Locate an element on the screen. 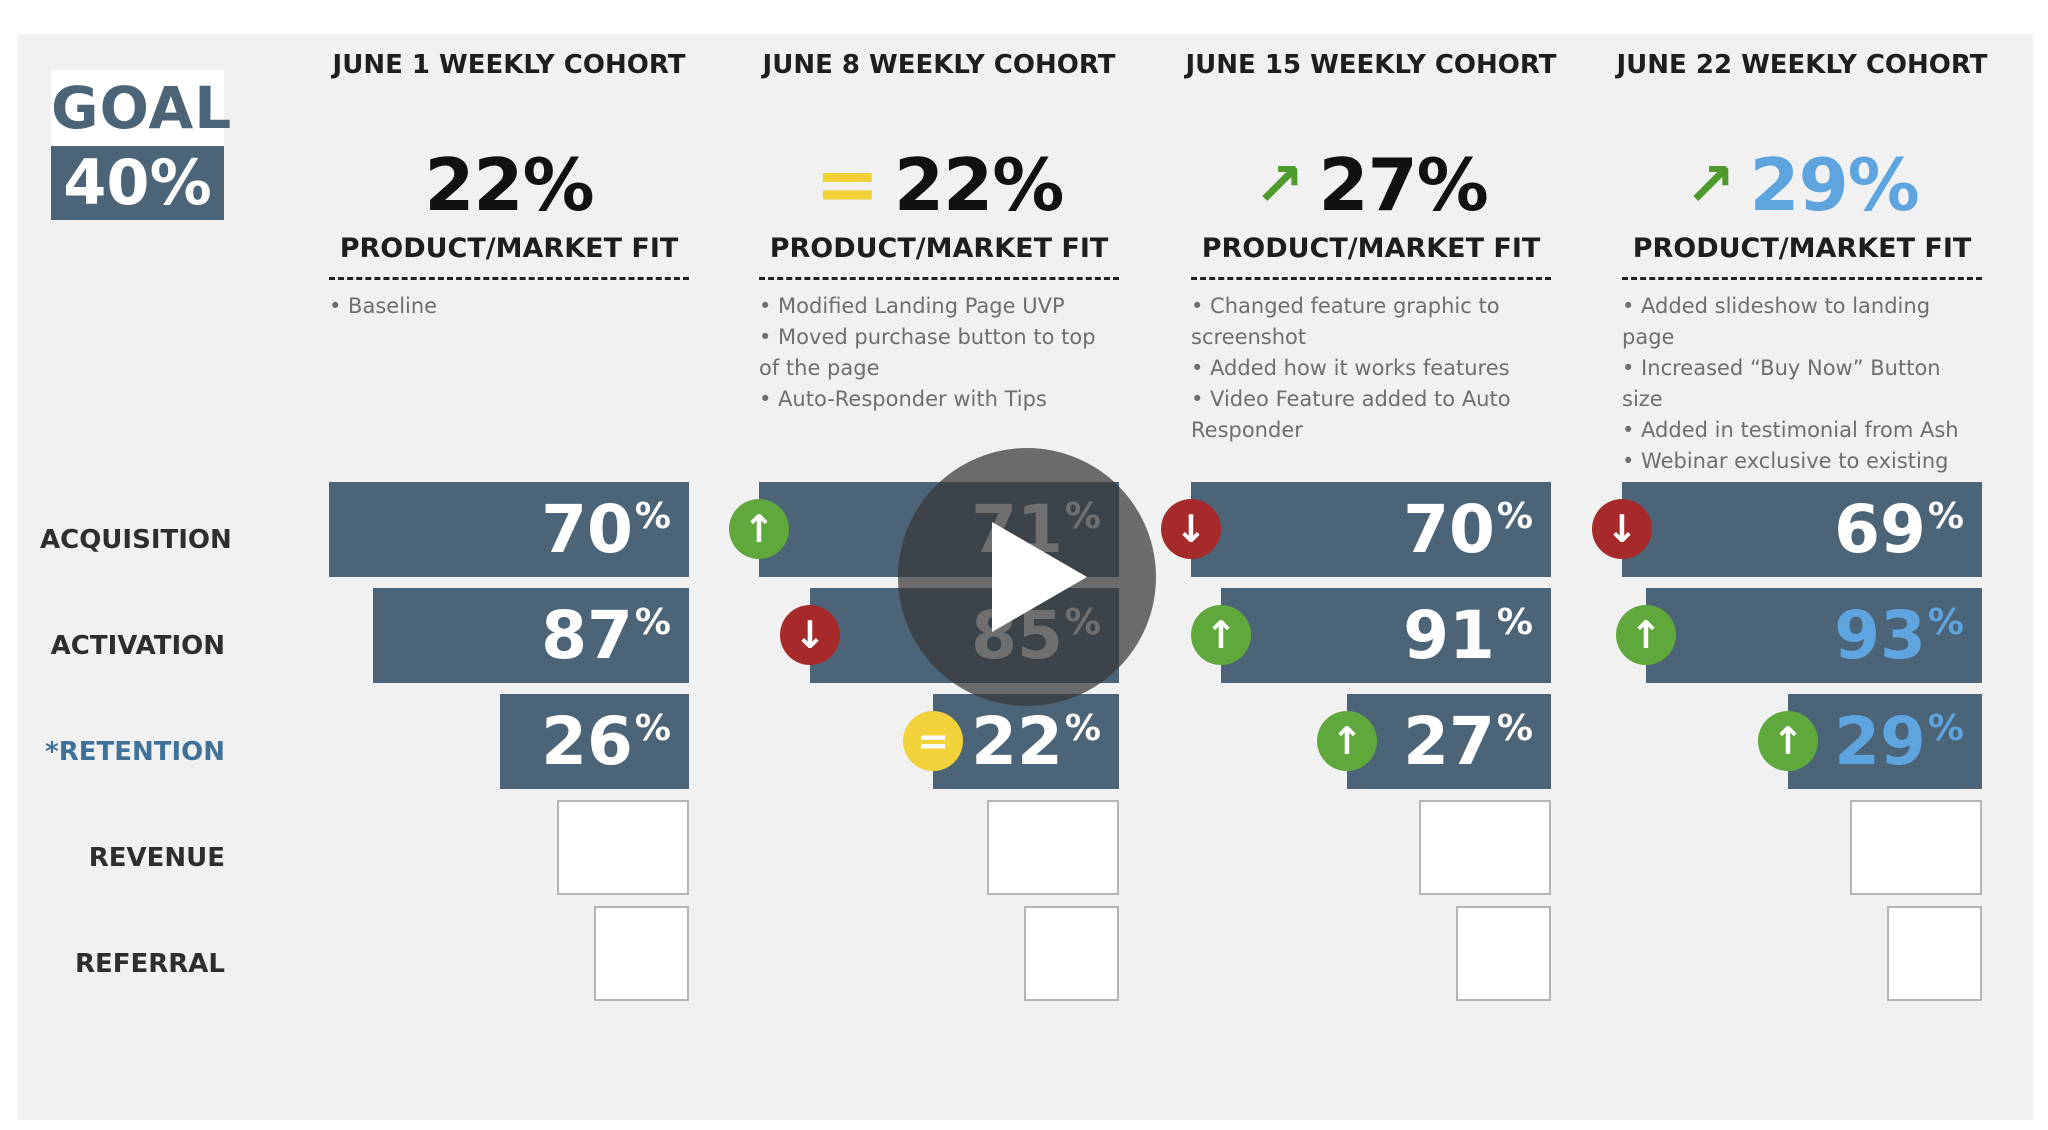  retention-bar: 22% is located at coordinates (1026, 741).